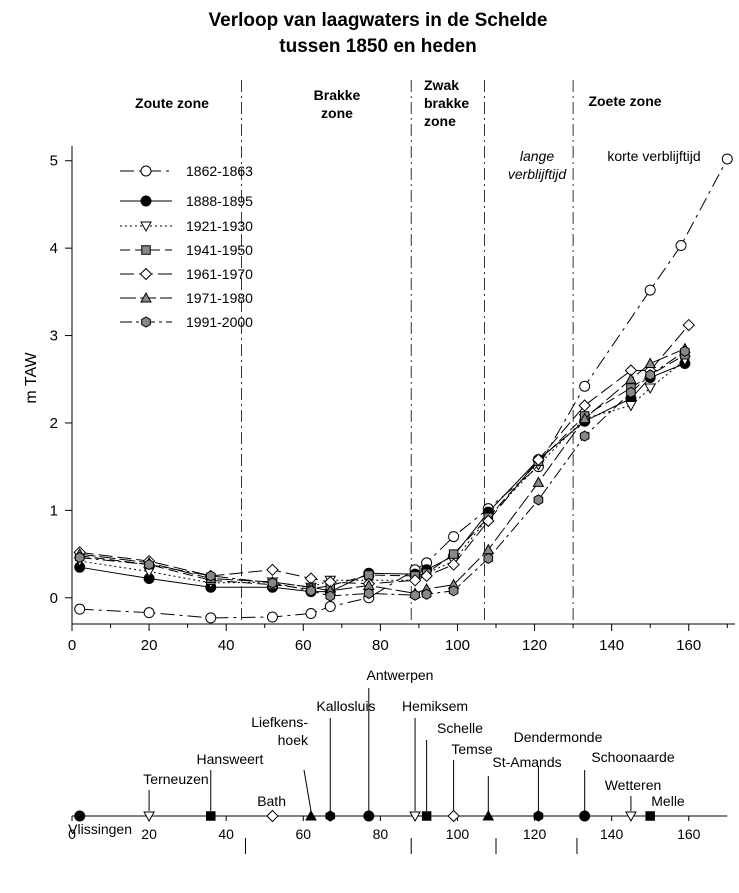  I want to click on legend-label: 1961-1970, so click(219, 274).